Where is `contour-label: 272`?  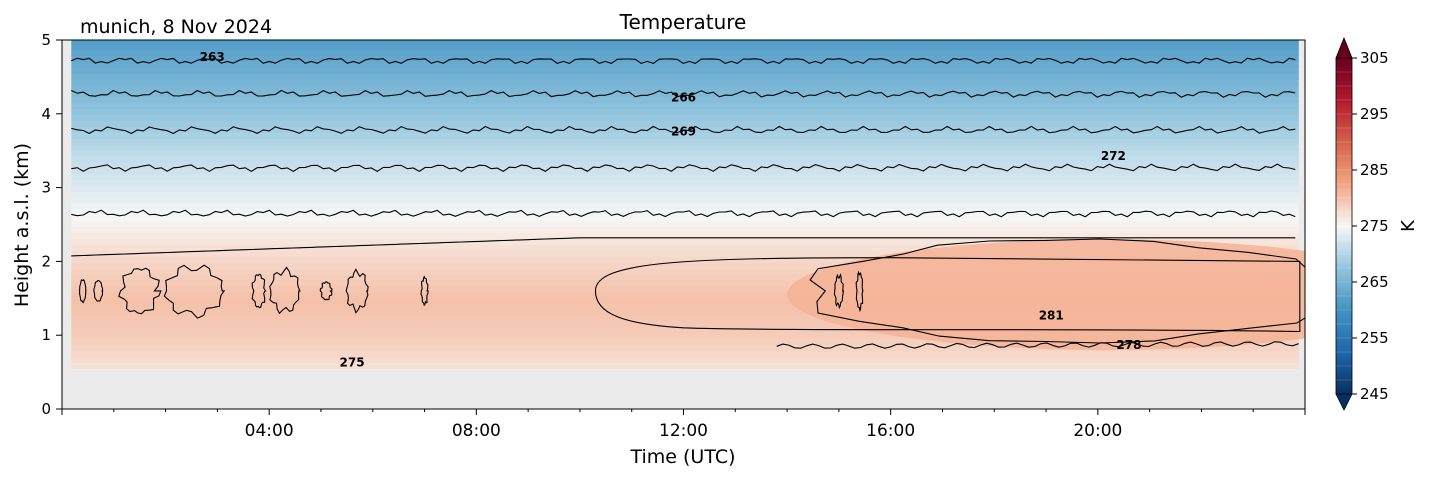 contour-label: 272 is located at coordinates (1113, 156).